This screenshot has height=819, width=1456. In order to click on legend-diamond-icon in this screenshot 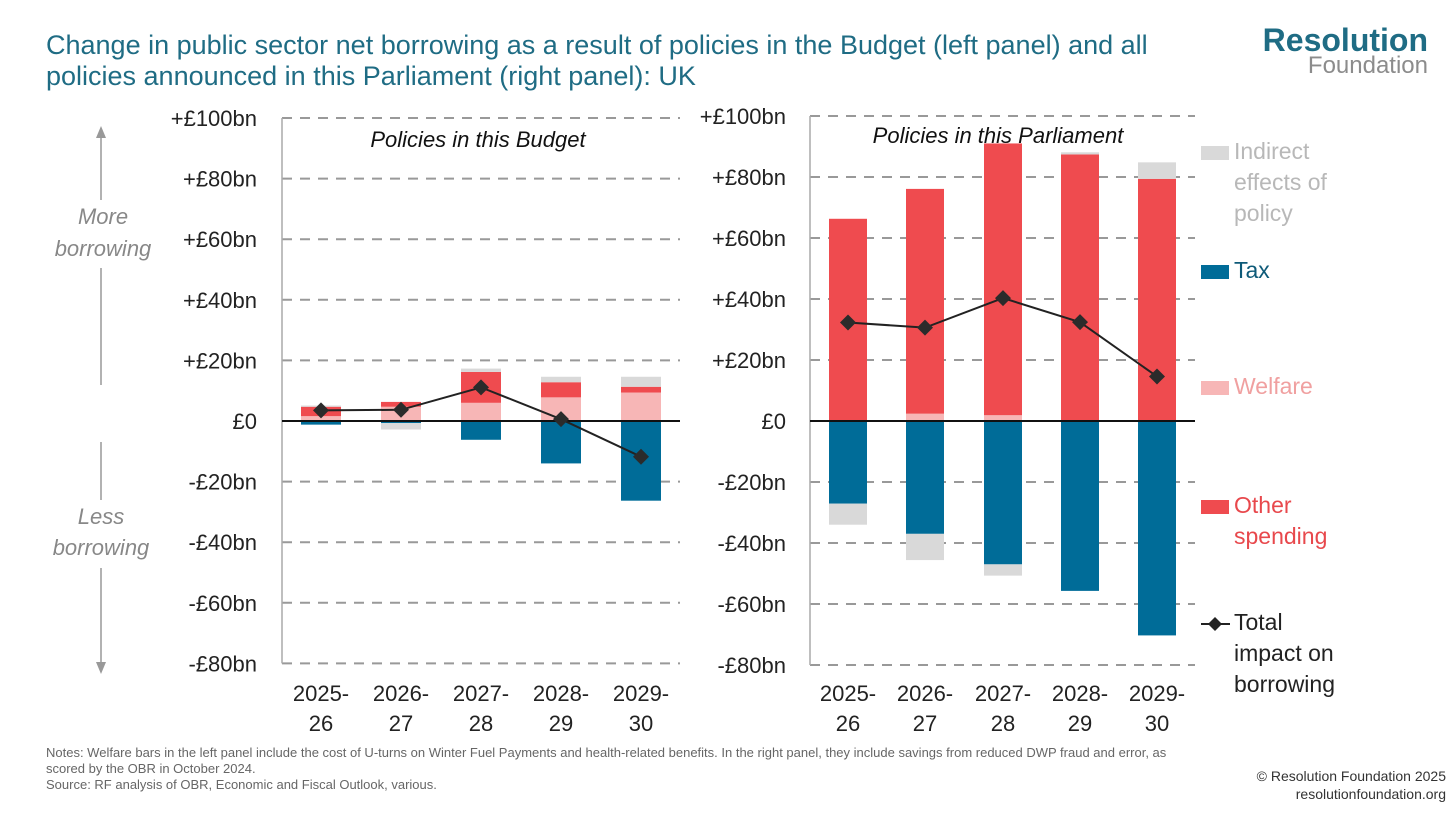, I will do `click(1215, 624)`.